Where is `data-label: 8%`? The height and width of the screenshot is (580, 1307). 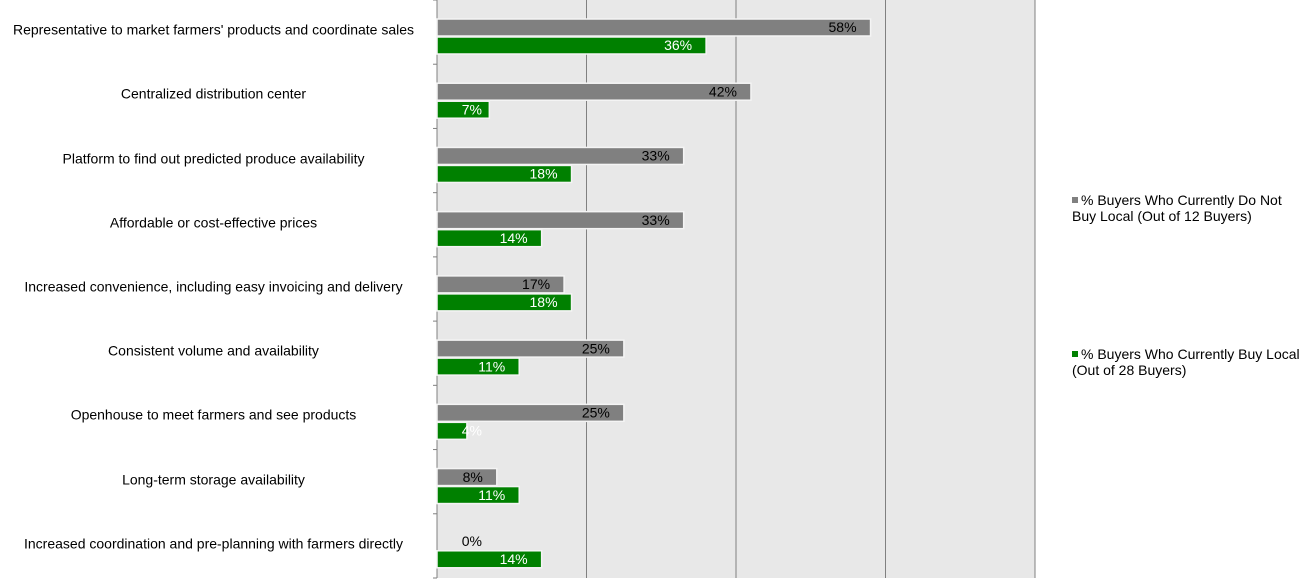
data-label: 8% is located at coordinates (473, 477).